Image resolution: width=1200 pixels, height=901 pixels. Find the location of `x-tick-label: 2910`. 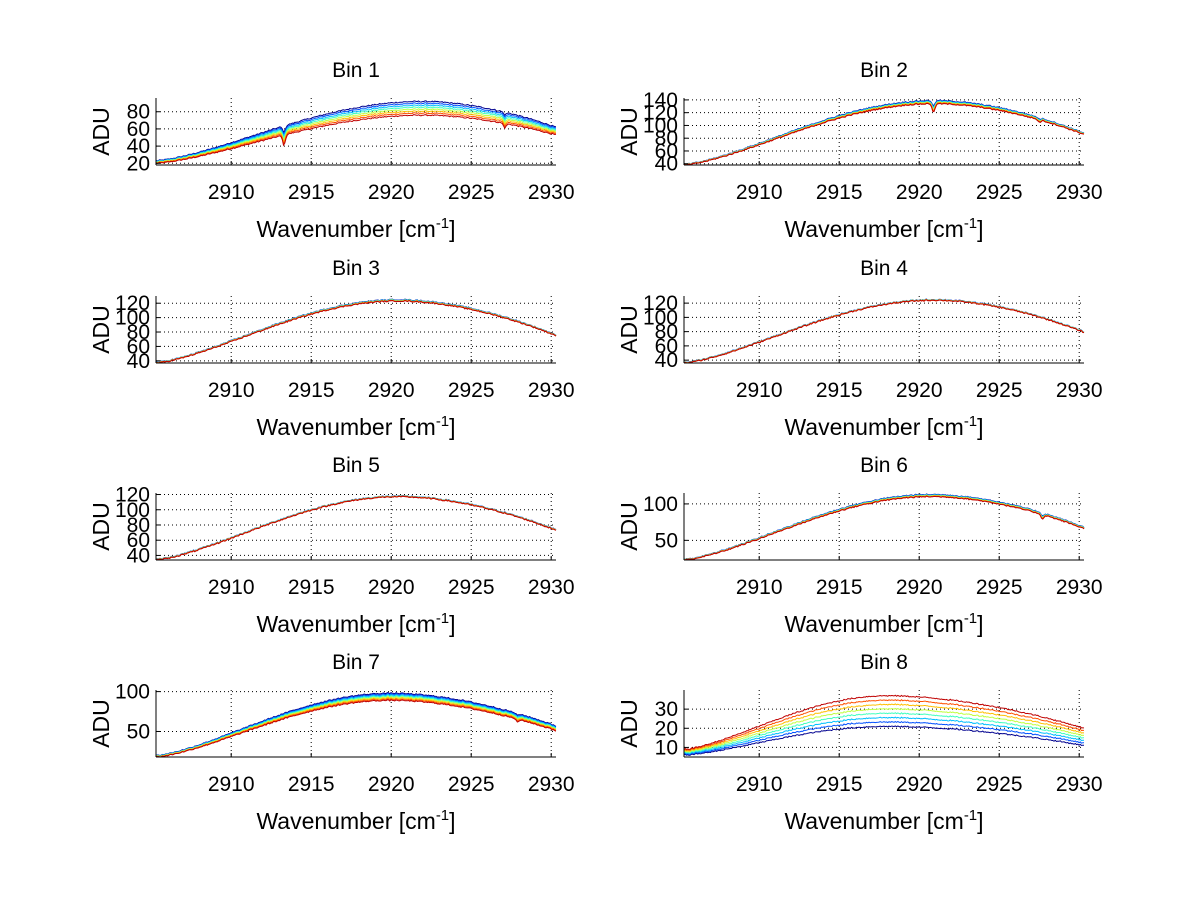

x-tick-label: 2910 is located at coordinates (231, 587).